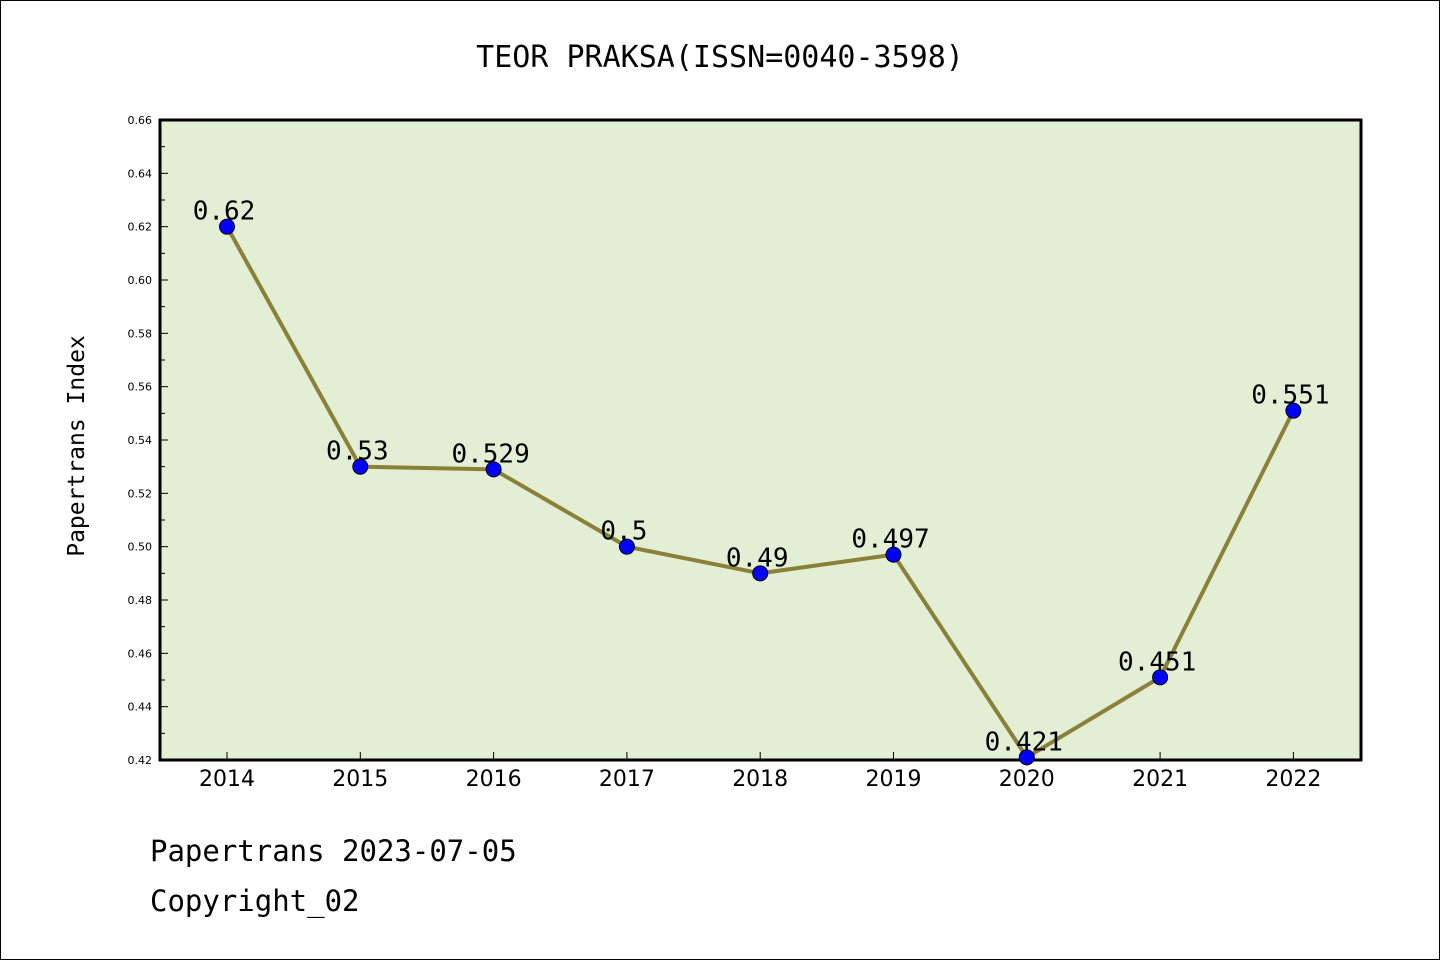  What do you see at coordinates (140, 120) in the screenshot?
I see `y-tick-label: 0.66` at bounding box center [140, 120].